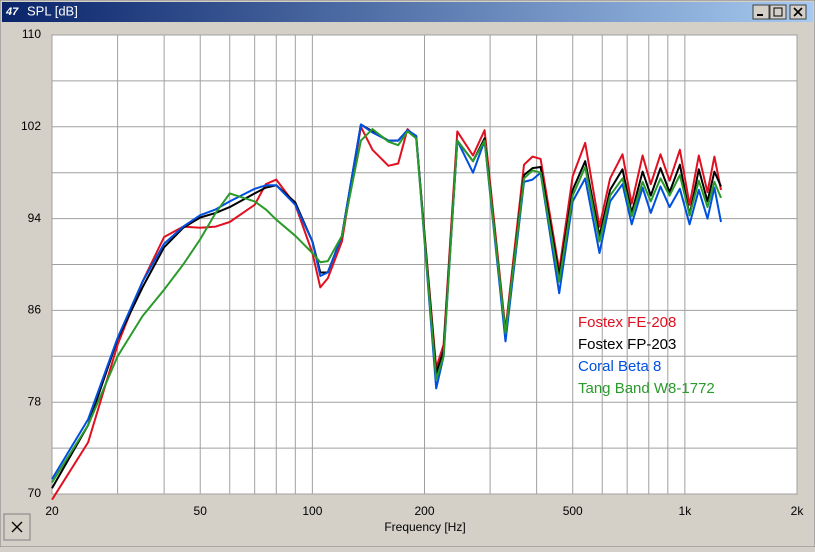  I want to click on y-tick-label: 110, so click(31, 34).